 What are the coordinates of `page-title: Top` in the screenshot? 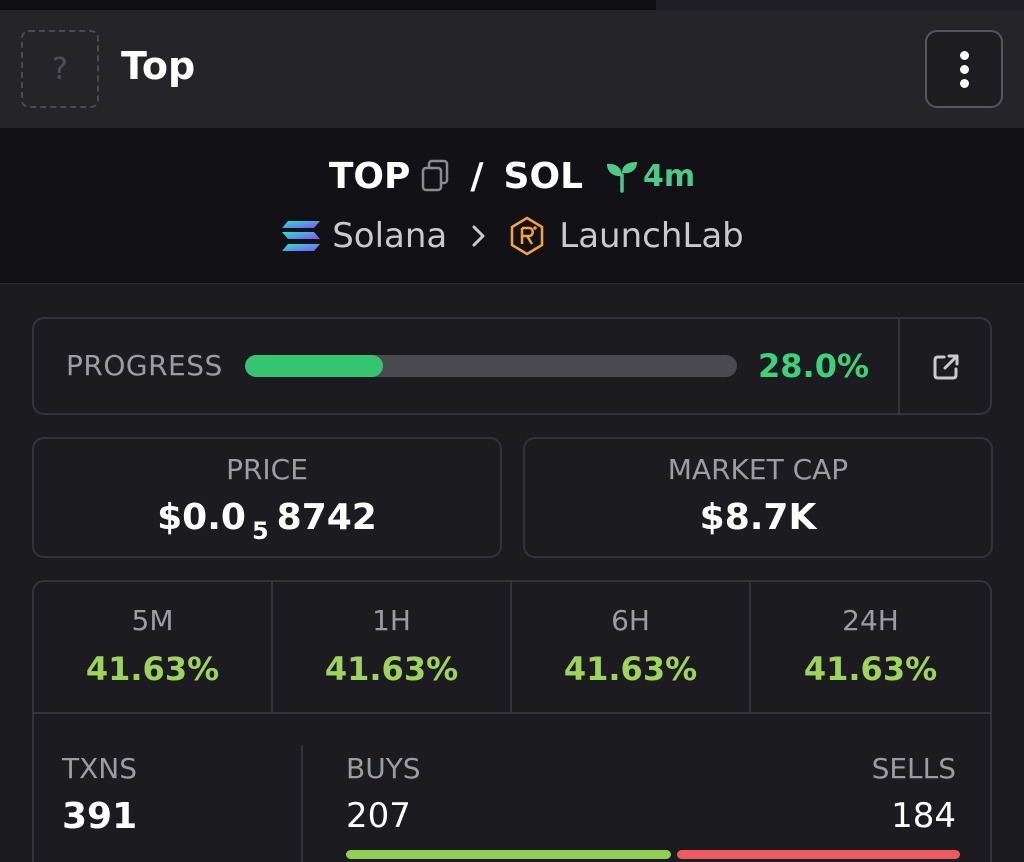 It's located at (158, 66).